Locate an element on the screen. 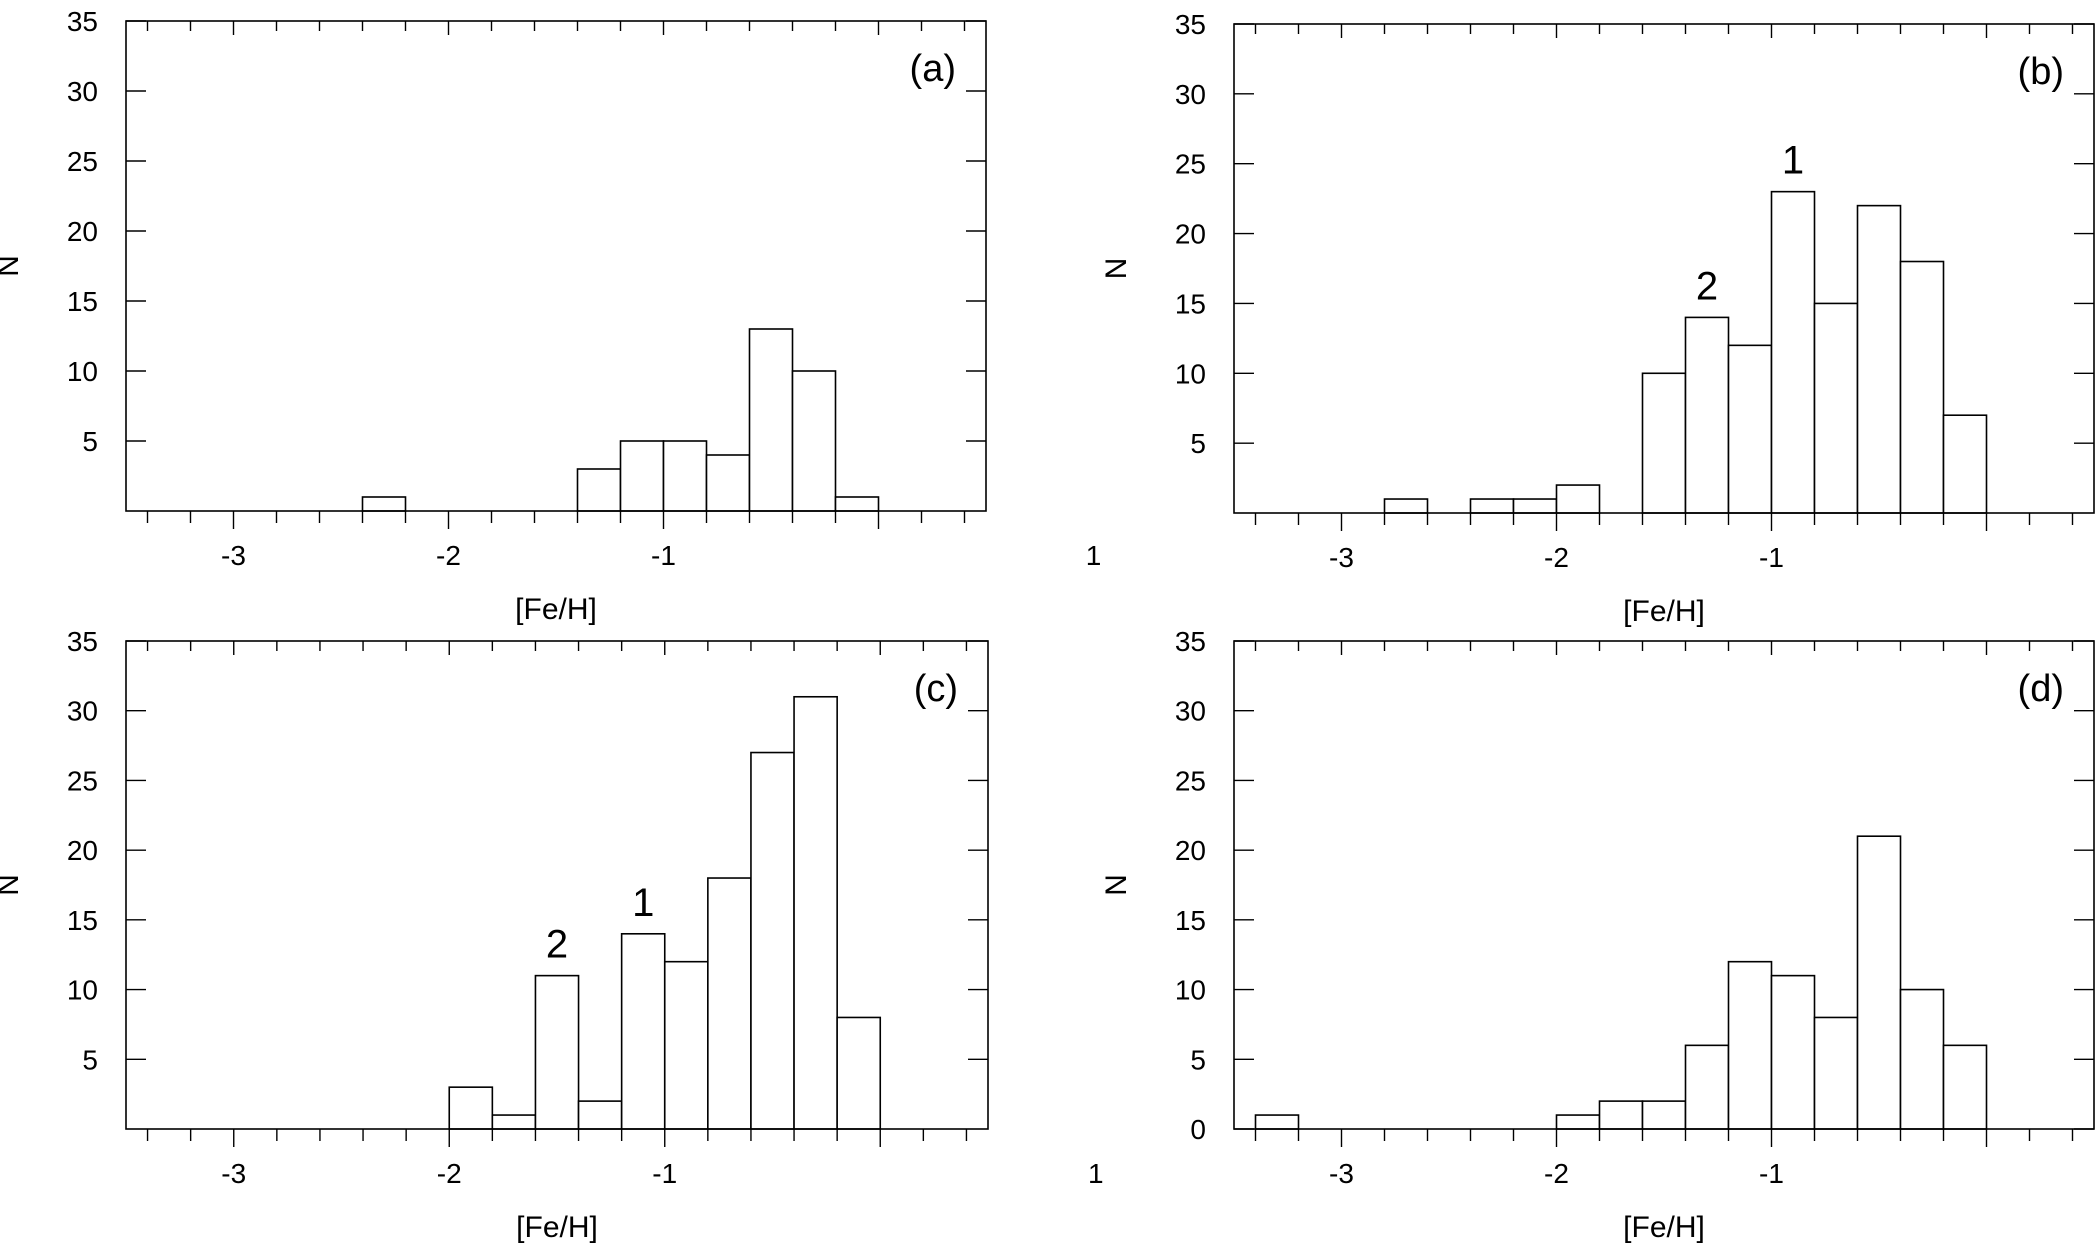  y-tick-label: 20 is located at coordinates (1190, 234).